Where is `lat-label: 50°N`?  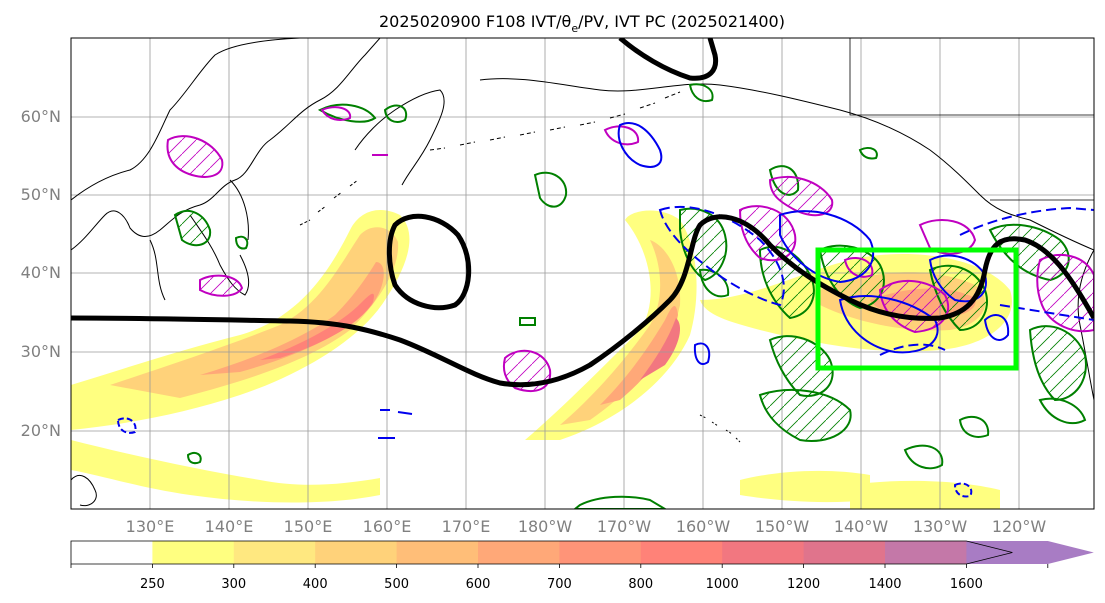
lat-label: 50°N is located at coordinates (41, 194).